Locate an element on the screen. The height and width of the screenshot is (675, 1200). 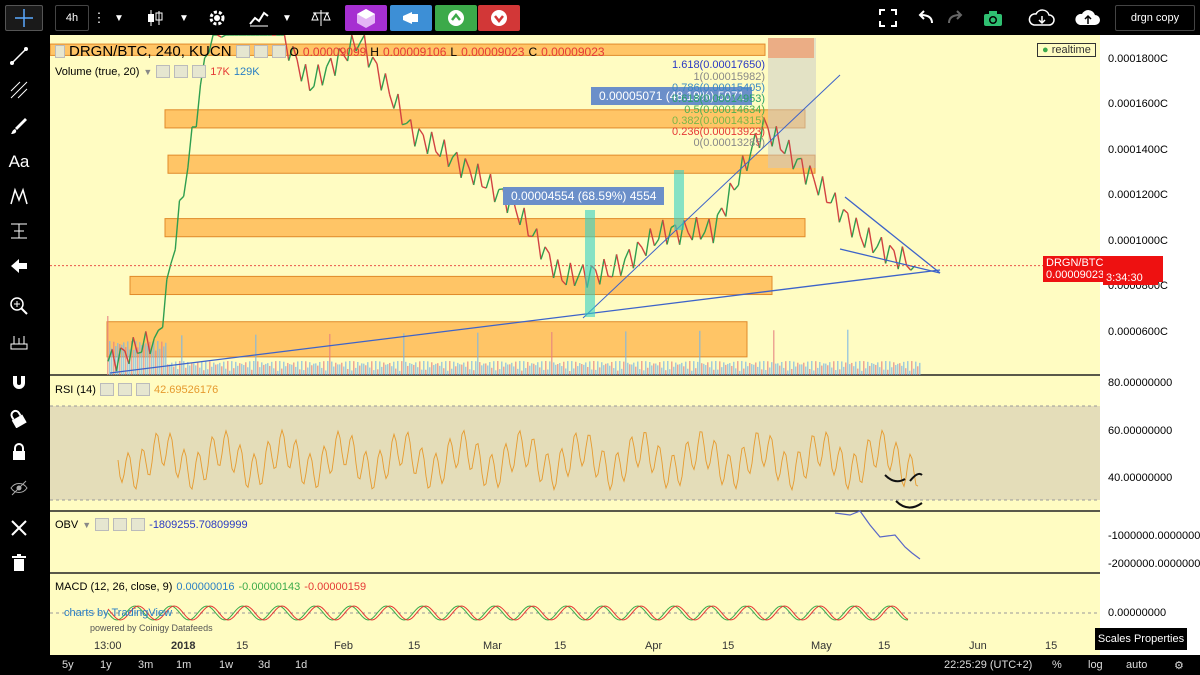
pattern-icon is located at coordinates (19, 196).